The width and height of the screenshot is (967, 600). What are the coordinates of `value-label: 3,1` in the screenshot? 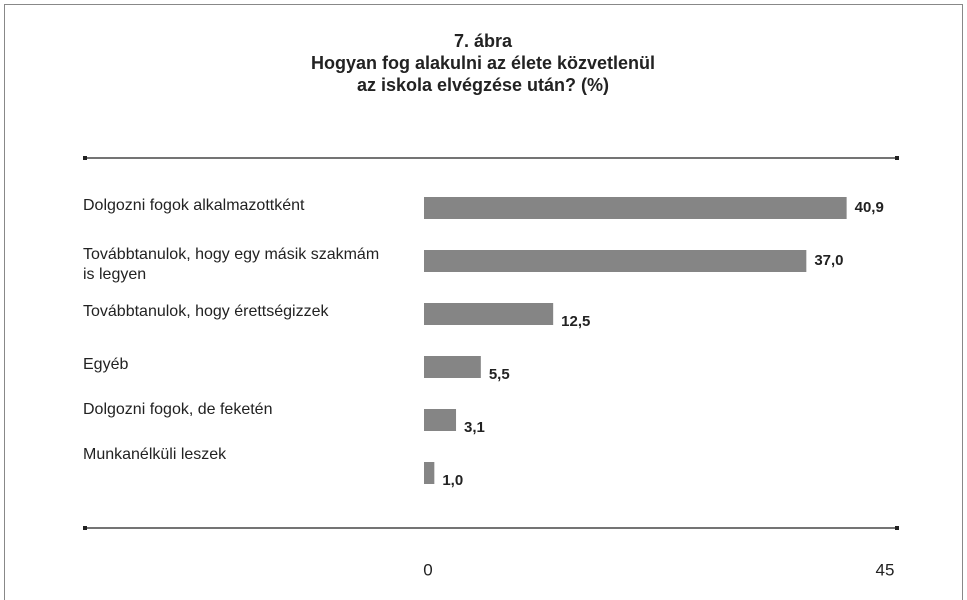 It's located at (474, 427).